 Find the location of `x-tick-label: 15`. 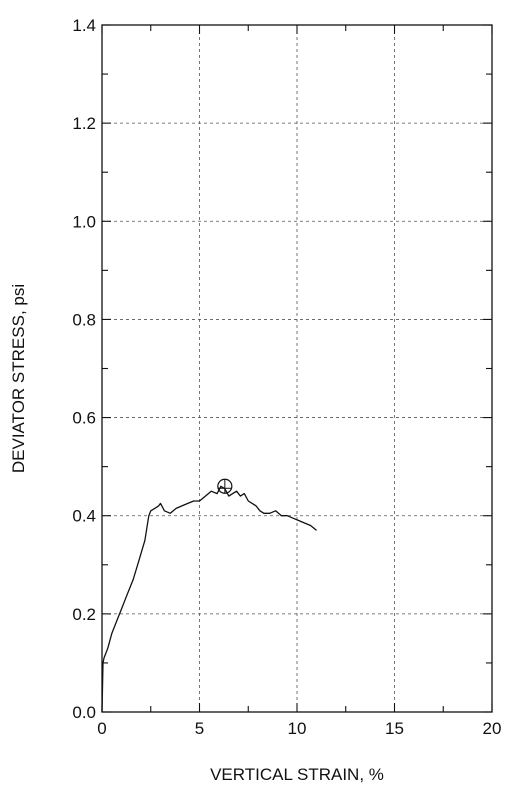

x-tick-label: 15 is located at coordinates (394, 728).